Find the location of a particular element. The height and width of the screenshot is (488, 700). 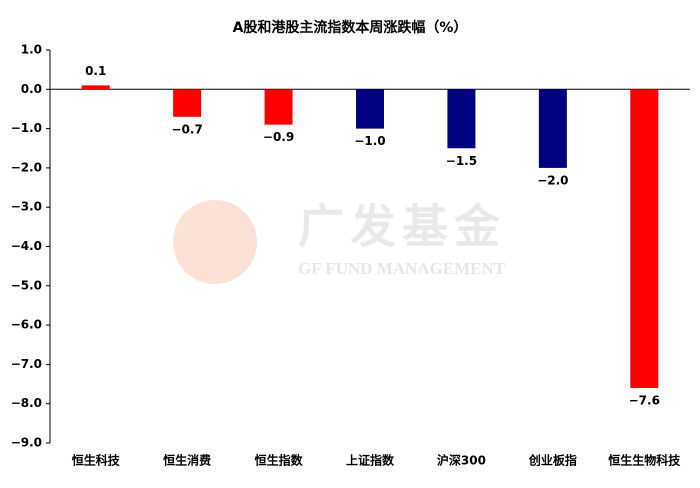

chart-title: A股和港股主流指数本周涨跌幅（%） is located at coordinates (350, 27).